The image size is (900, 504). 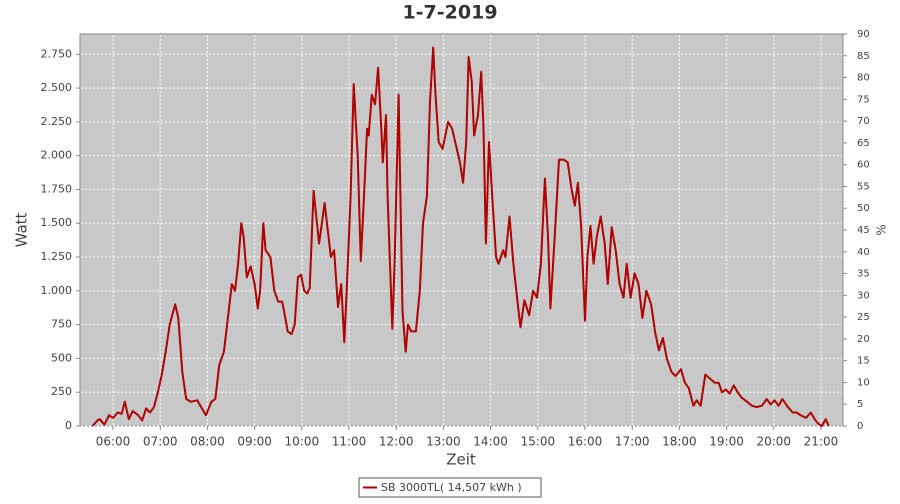 What do you see at coordinates (57, 87) in the screenshot?
I see `y-tick-label: 2.500` at bounding box center [57, 87].